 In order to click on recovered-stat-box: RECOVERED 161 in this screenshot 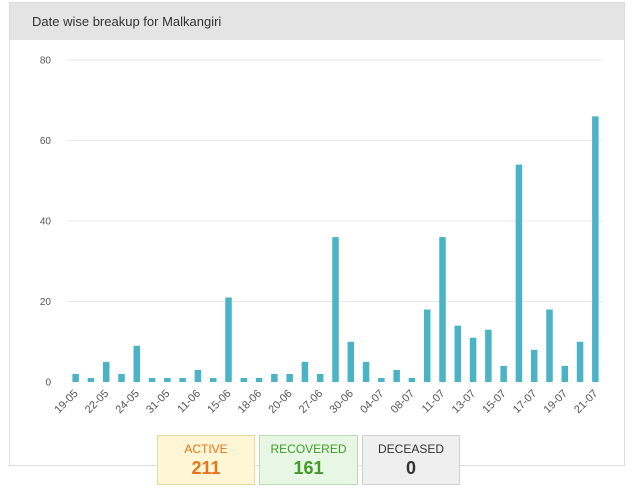, I will do `click(308, 460)`.